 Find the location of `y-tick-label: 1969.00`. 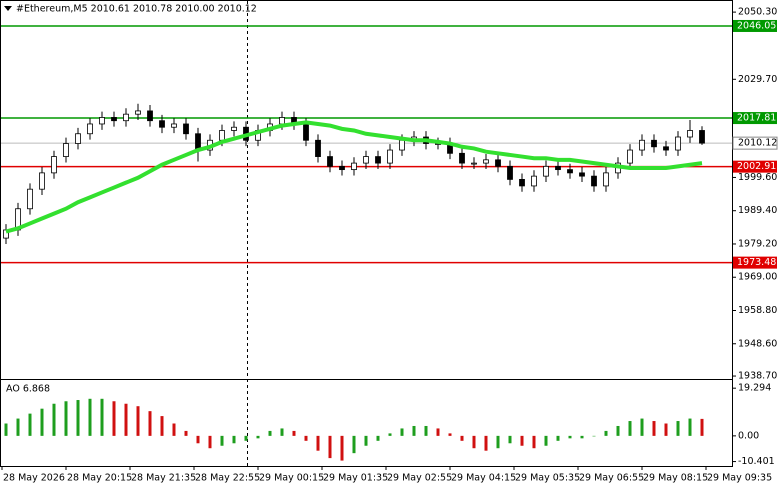

y-tick-label: 1969.00 is located at coordinates (757, 277).